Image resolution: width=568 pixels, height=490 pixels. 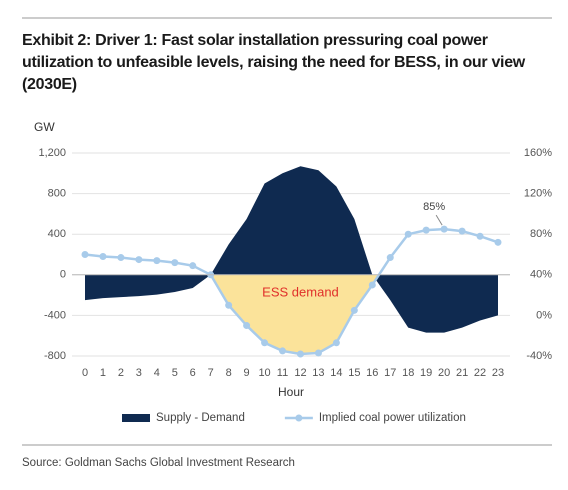 What do you see at coordinates (200, 418) in the screenshot?
I see `legend-label: Supply - Demand` at bounding box center [200, 418].